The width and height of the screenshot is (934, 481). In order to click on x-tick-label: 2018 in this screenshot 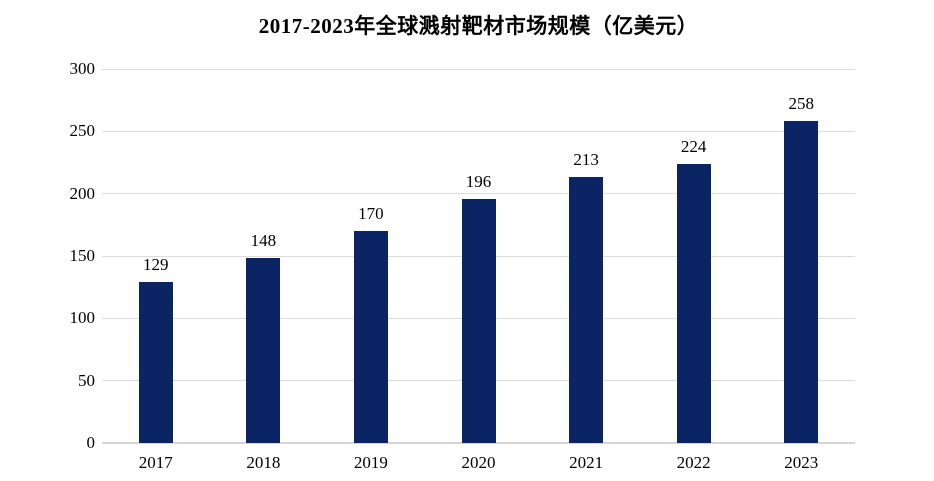, I will do `click(263, 462)`.